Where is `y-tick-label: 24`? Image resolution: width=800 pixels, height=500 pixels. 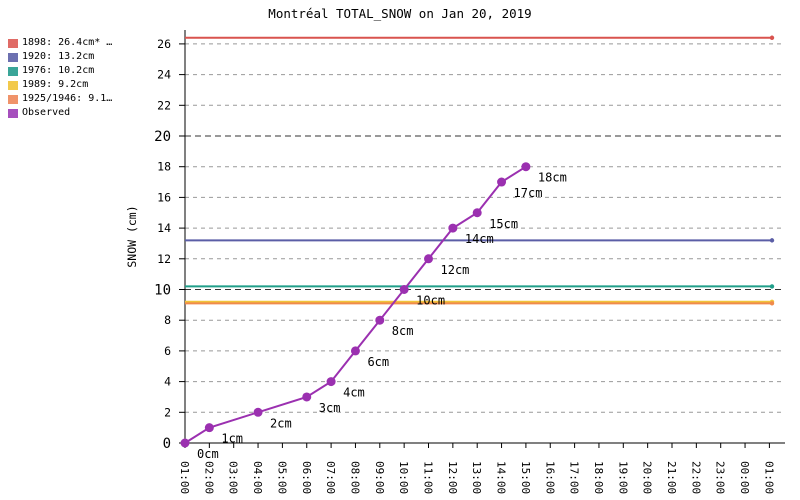 y-tick-label: 24 is located at coordinates (164, 75).